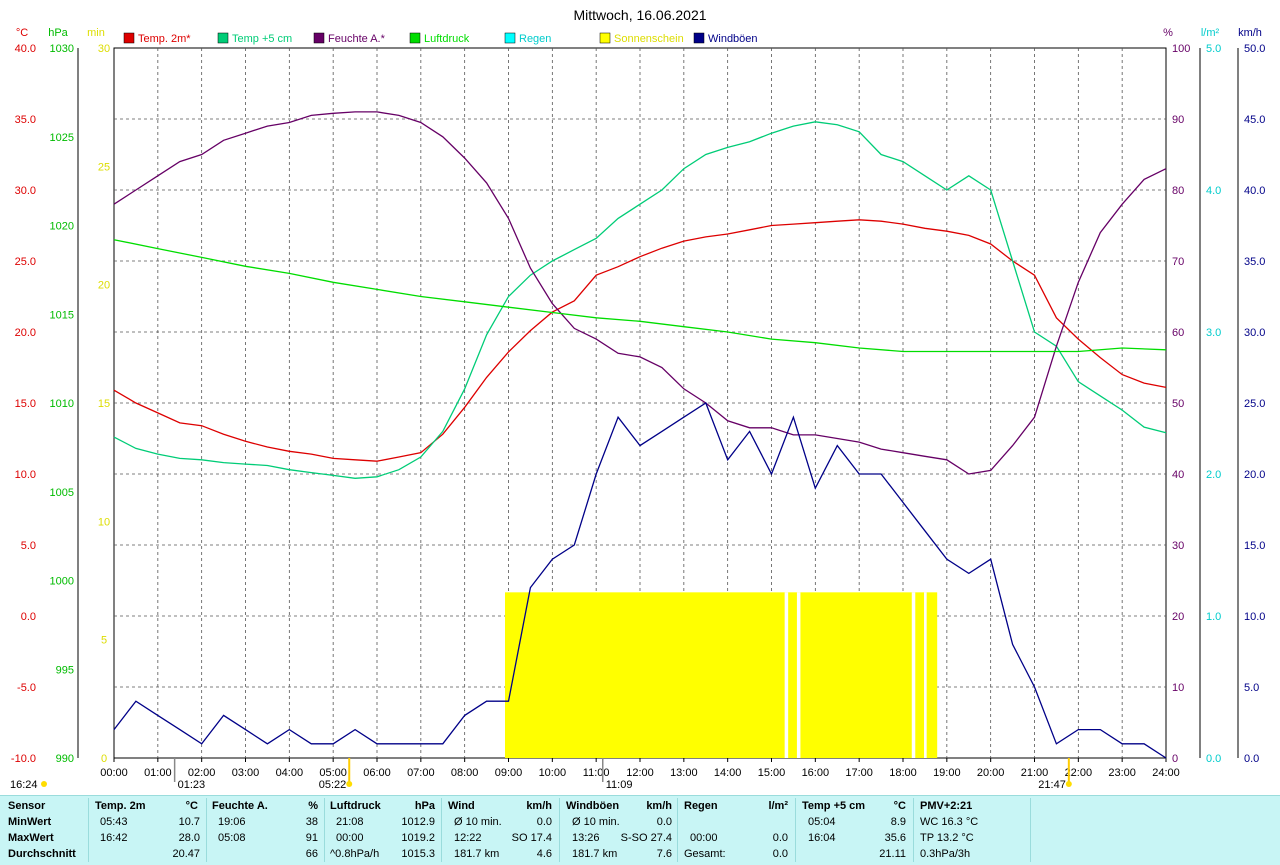  What do you see at coordinates (780, 854) in the screenshot?
I see `stats-rain-total: 0.0` at bounding box center [780, 854].